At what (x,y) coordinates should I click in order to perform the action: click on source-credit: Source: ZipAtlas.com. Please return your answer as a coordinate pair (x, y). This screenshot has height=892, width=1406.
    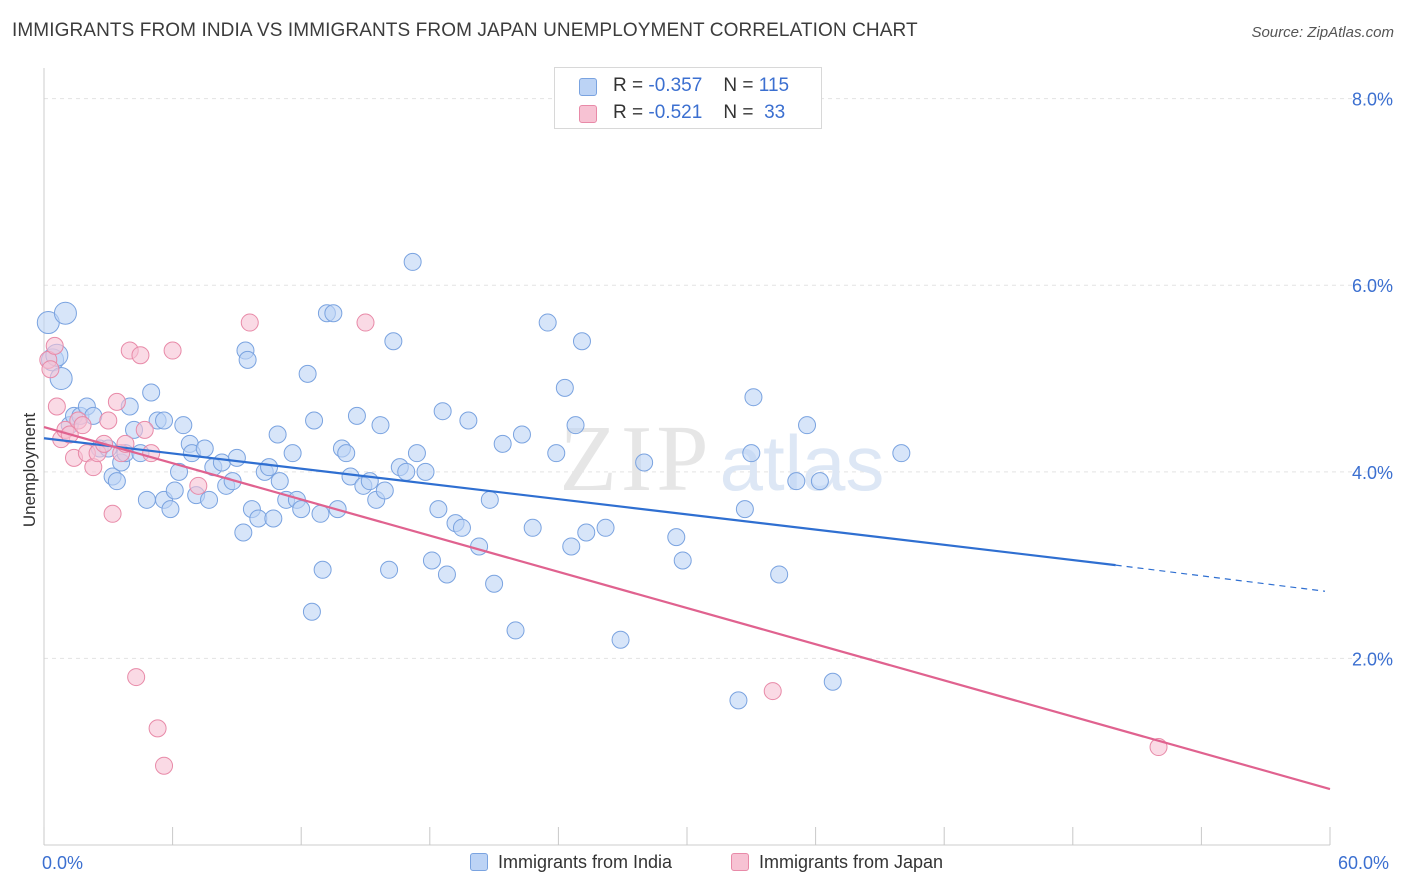
    Looking at the image, I should click on (1322, 32).